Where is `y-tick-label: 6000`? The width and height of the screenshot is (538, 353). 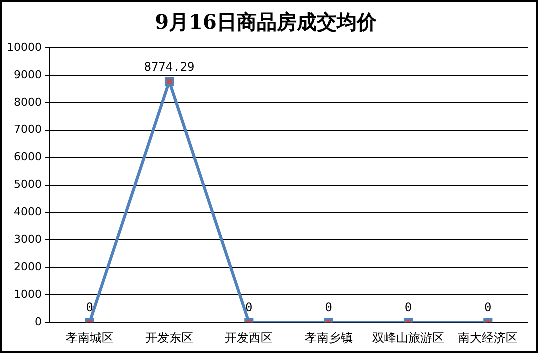 y-tick-label: 6000 is located at coordinates (28, 157).